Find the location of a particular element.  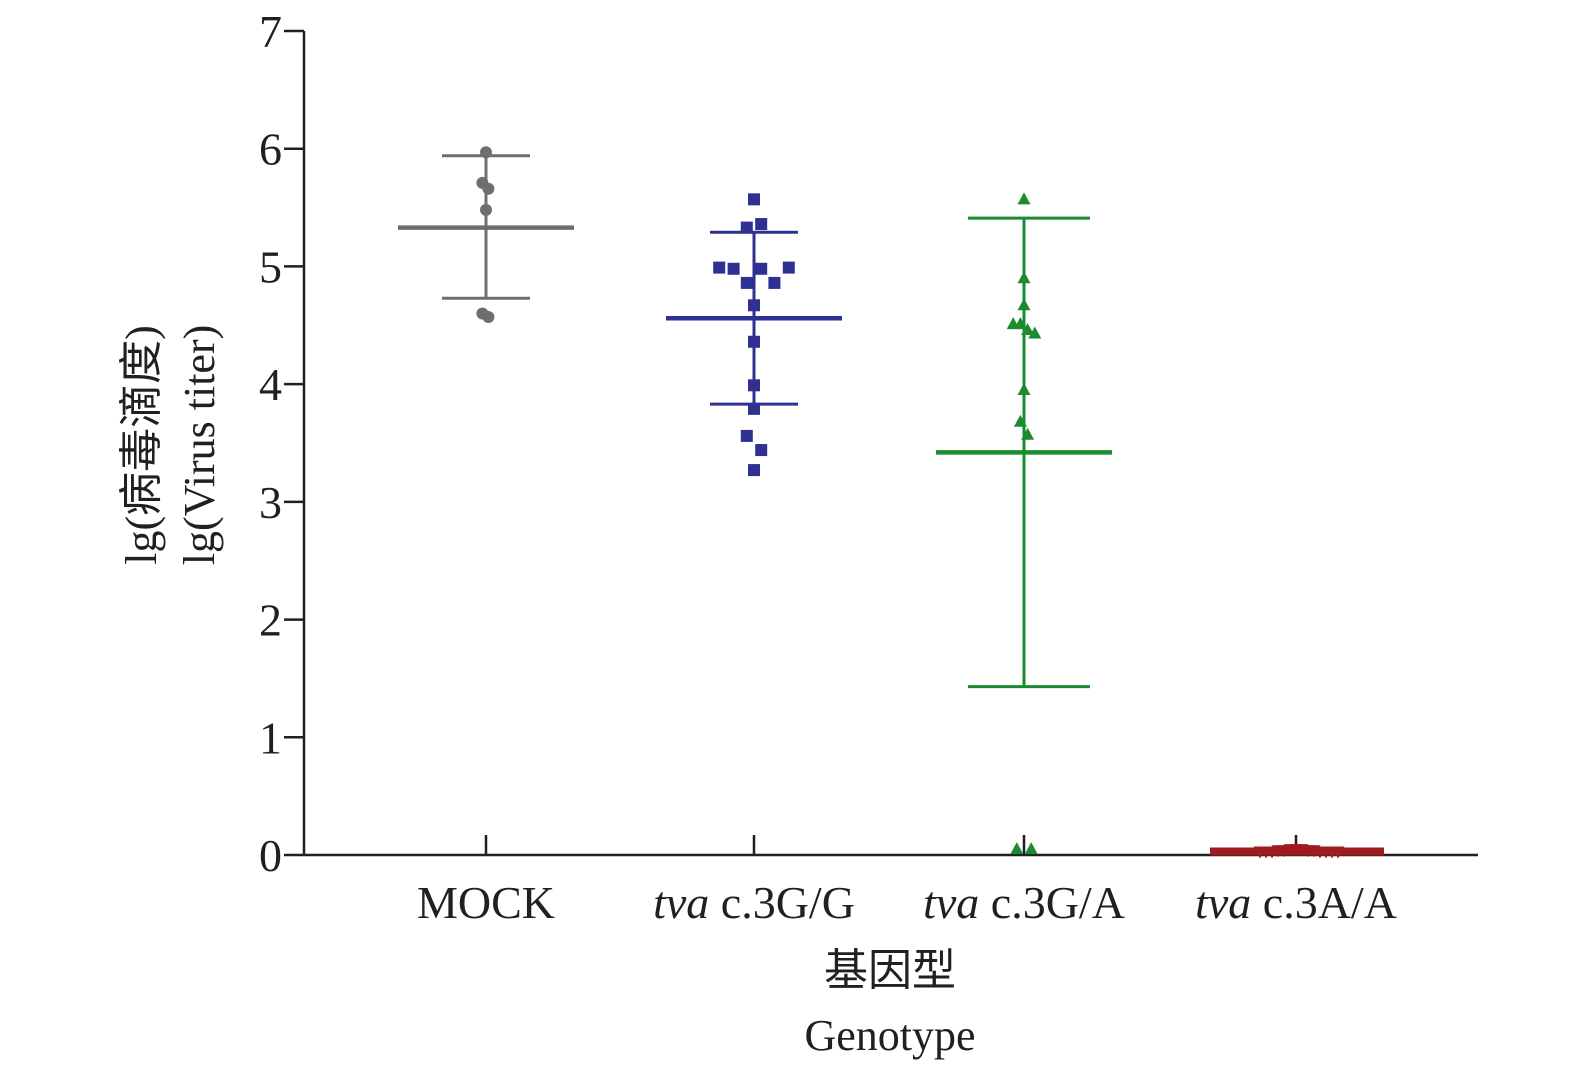

category-label-rest-4: c.3A/A is located at coordinates (1324, 902).